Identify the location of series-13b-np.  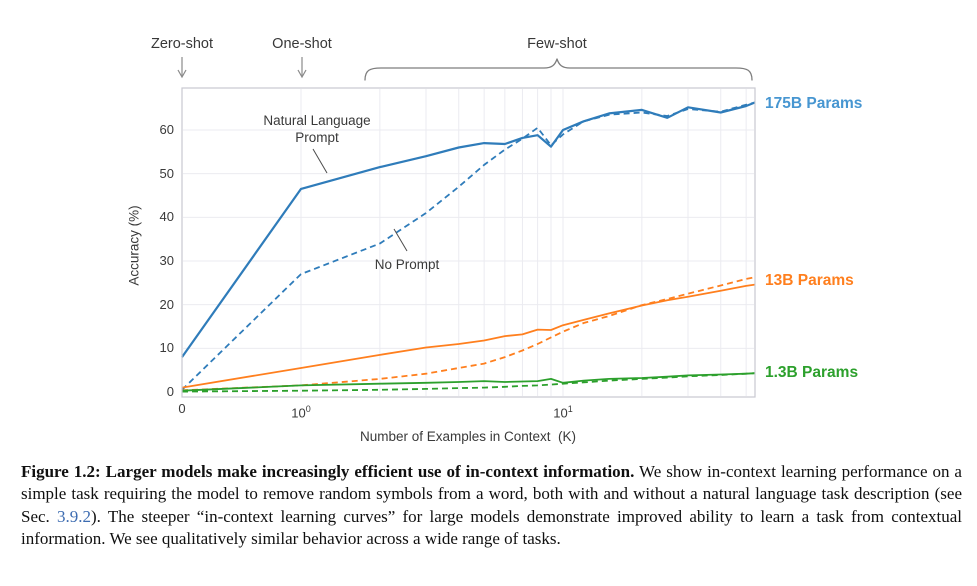
(468, 334).